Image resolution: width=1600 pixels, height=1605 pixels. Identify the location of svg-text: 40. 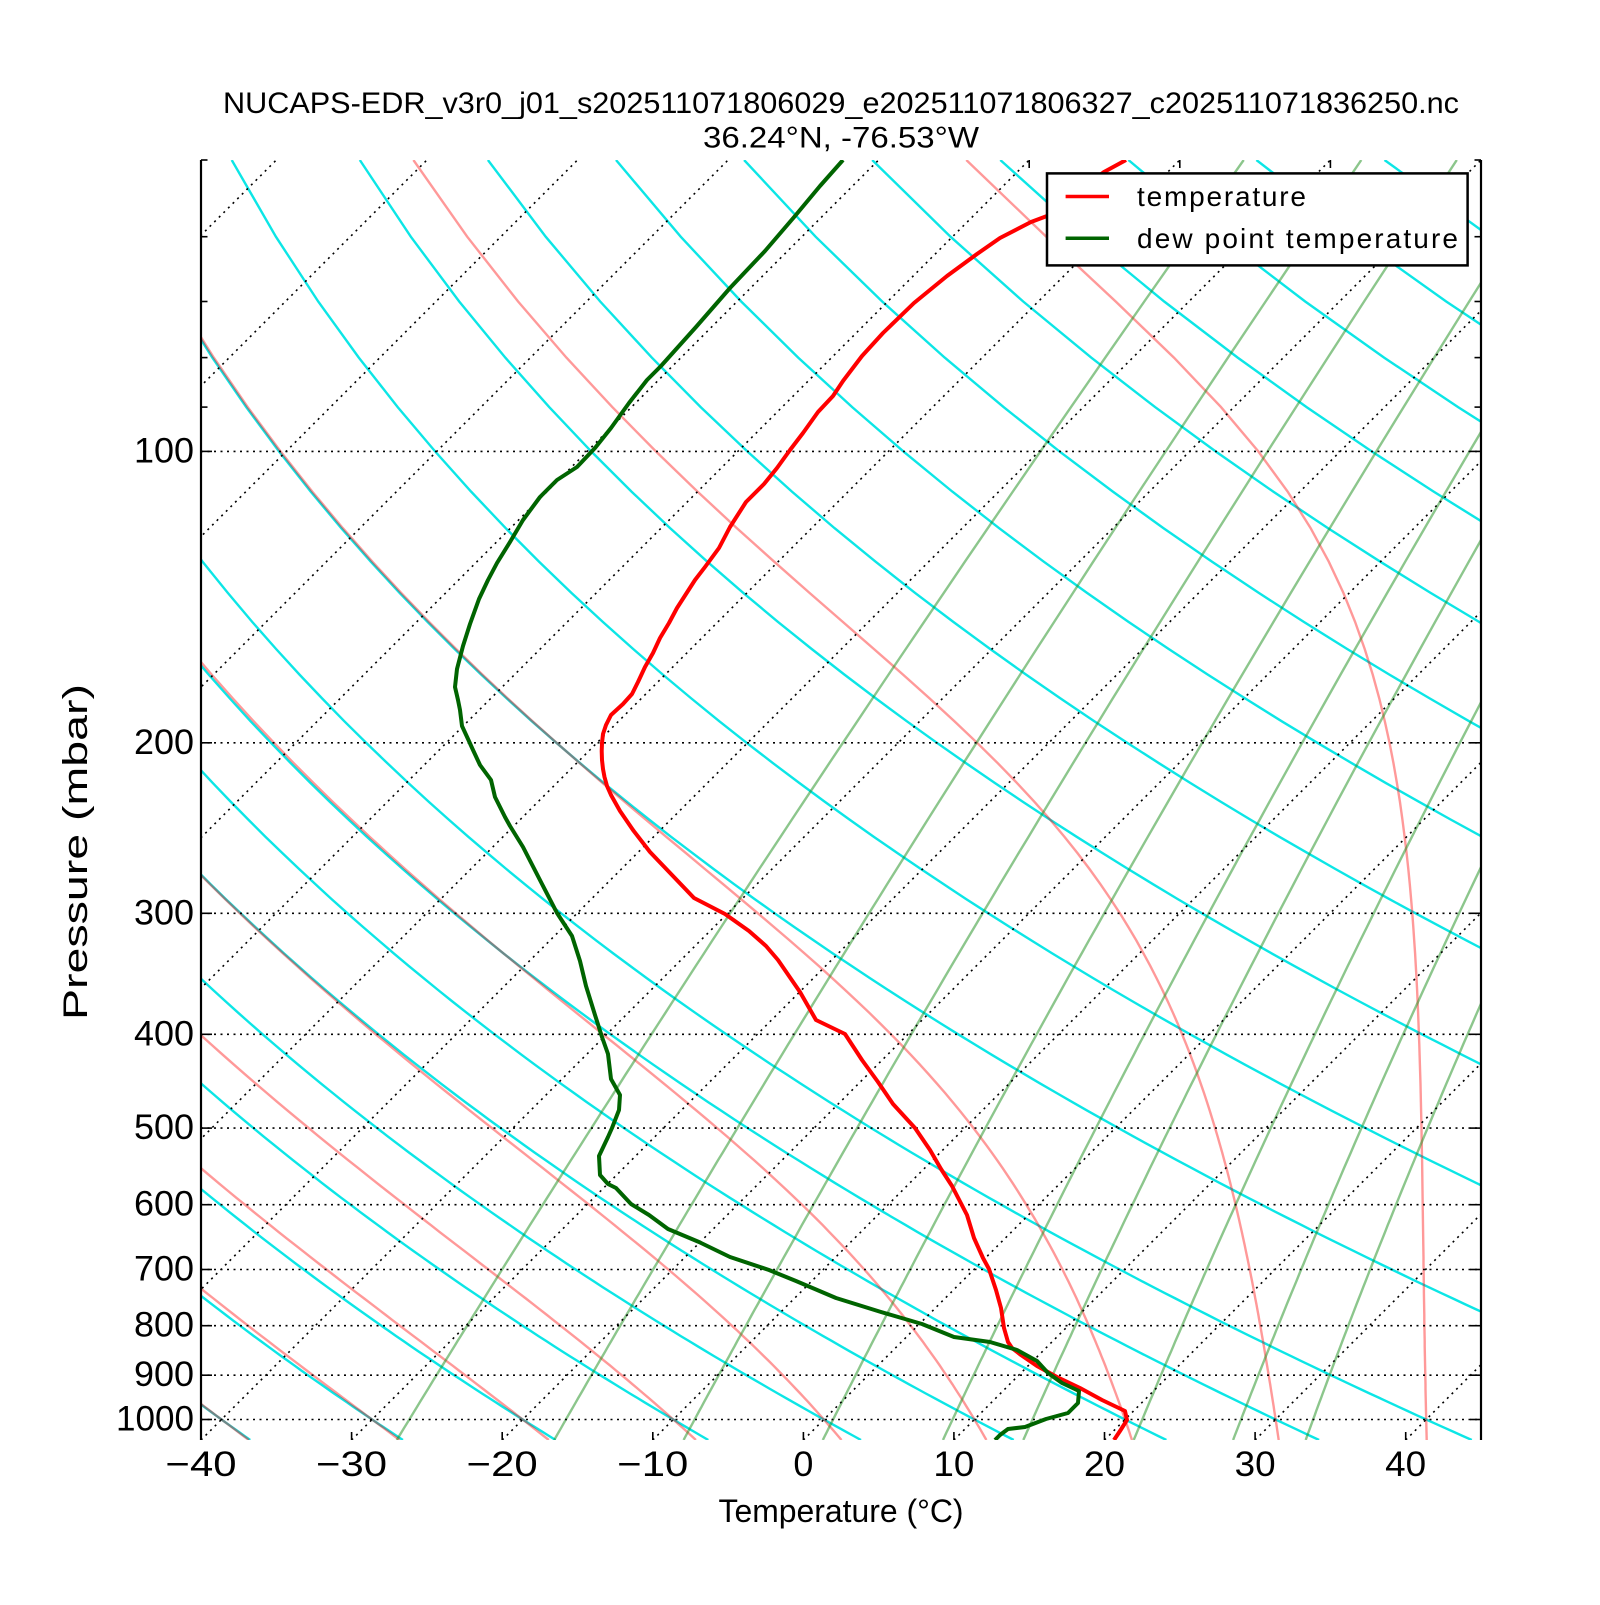
(1405, 1464).